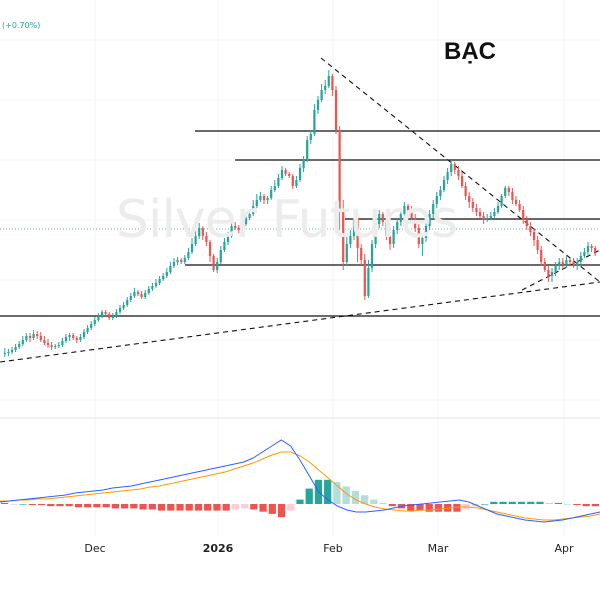  I want to click on price-change-label: (+0.70%), so click(21, 25).